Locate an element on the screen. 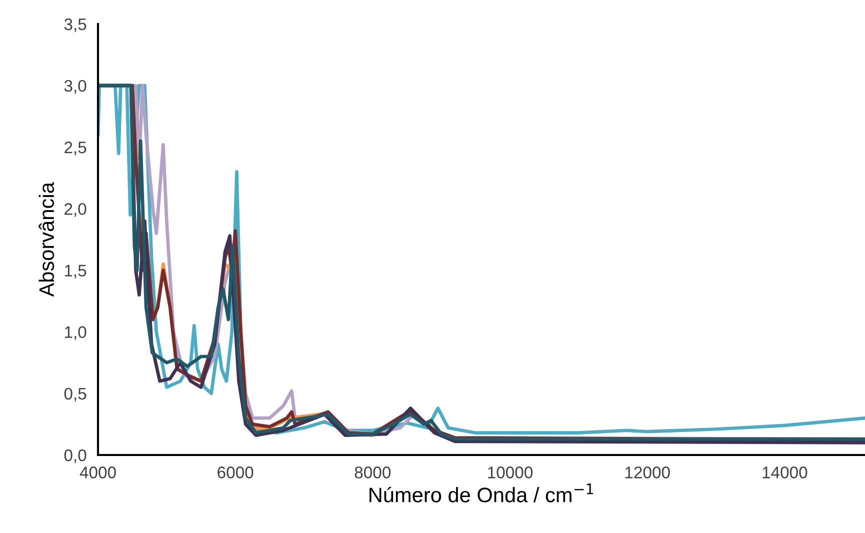 The width and height of the screenshot is (865, 533). y-tick-label: 2,5 is located at coordinates (75, 149).